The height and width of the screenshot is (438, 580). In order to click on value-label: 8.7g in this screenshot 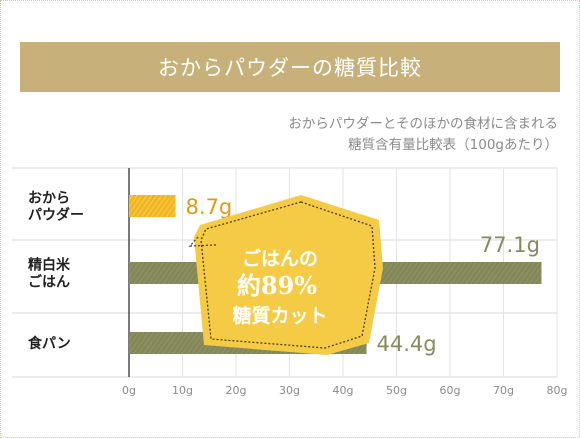, I will do `click(209, 207)`.